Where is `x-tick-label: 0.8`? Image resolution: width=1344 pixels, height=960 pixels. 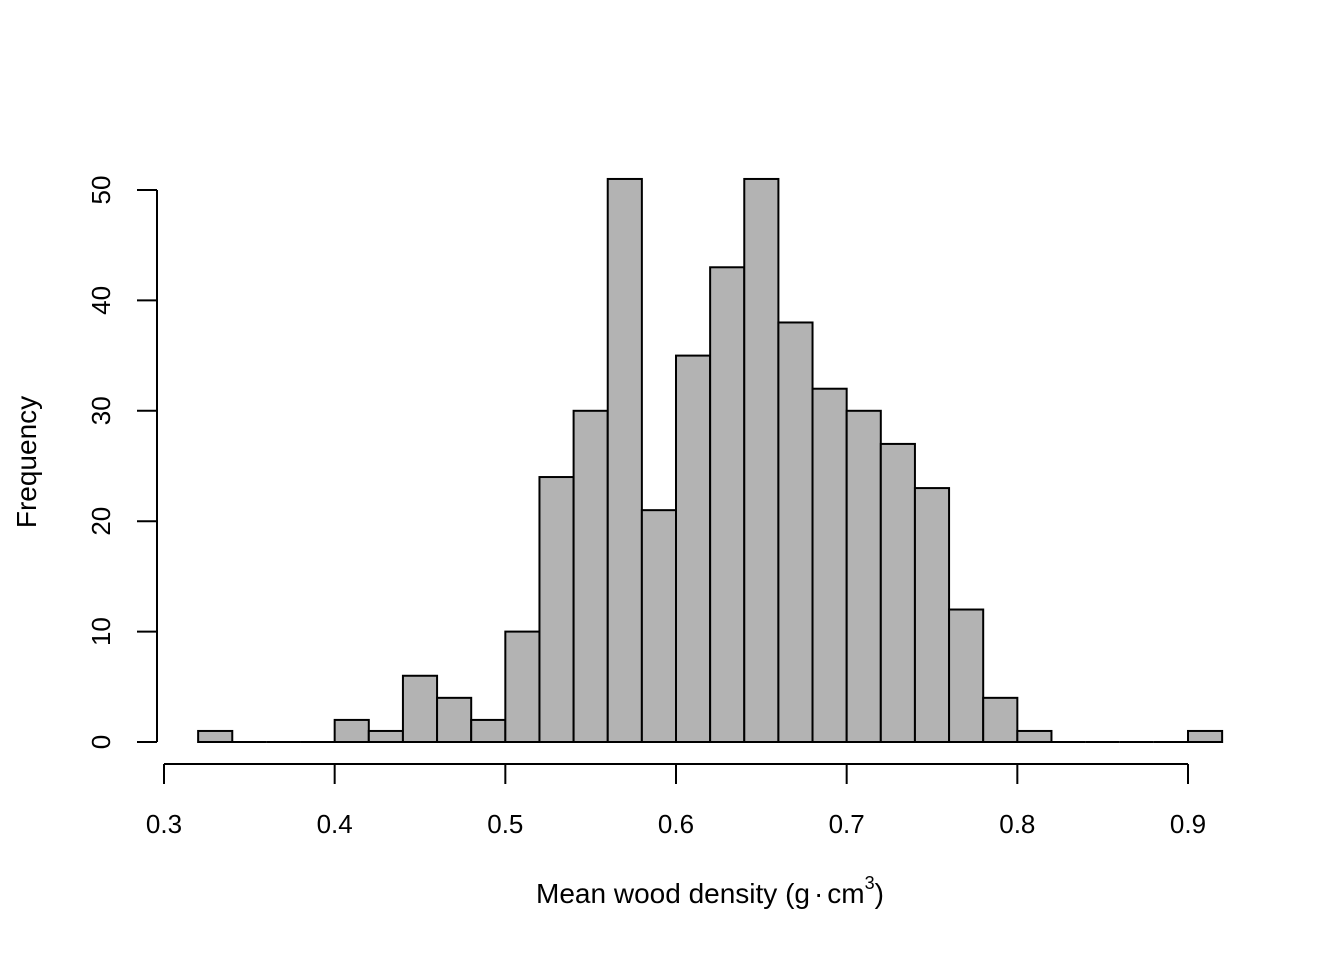
x-tick-label: 0.8 is located at coordinates (1017, 824).